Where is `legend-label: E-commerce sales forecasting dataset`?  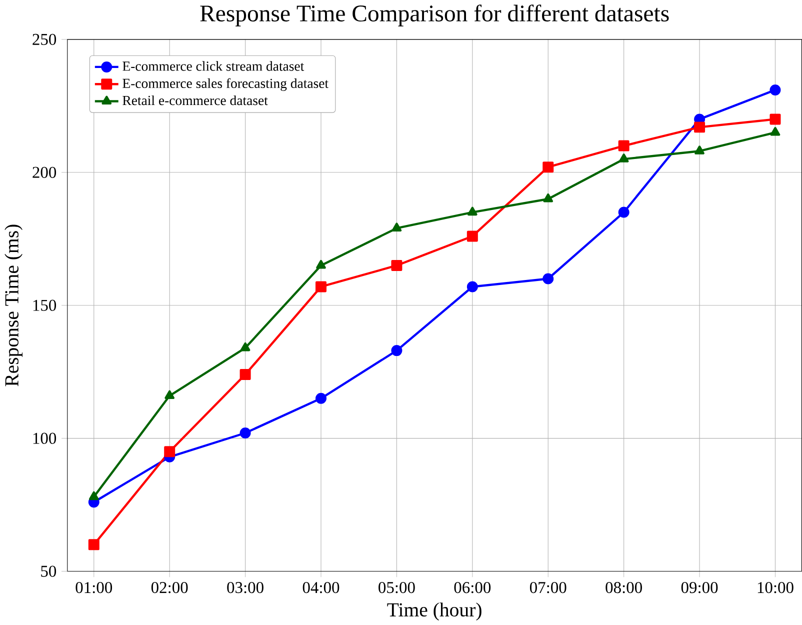 legend-label: E-commerce sales forecasting dataset is located at coordinates (225, 84).